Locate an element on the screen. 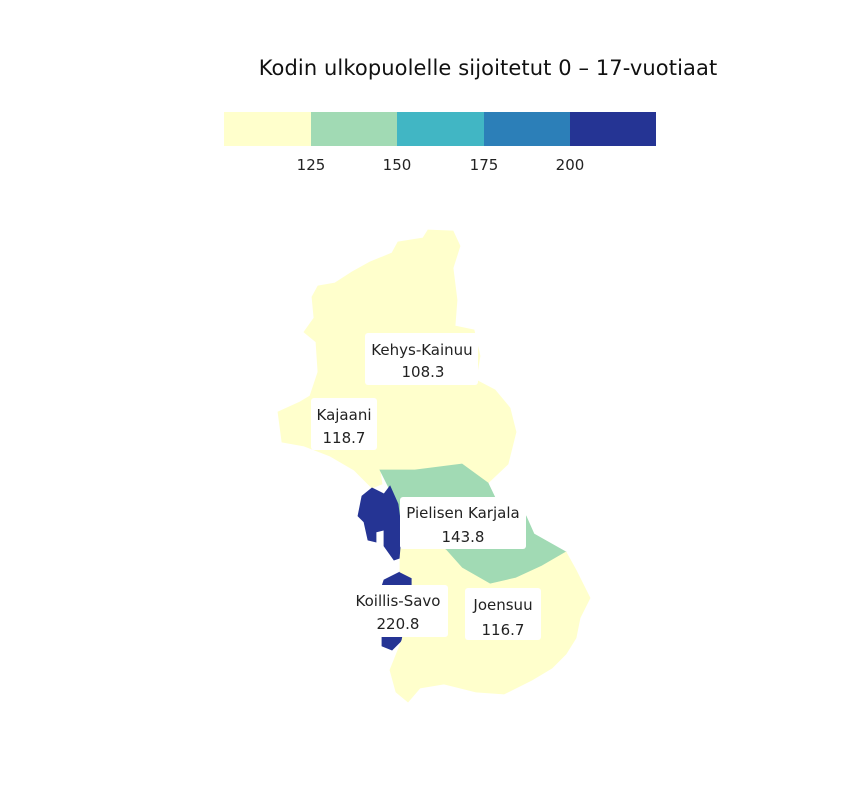 The width and height of the screenshot is (864, 792). region-koillis-savo-north is located at coordinates (380, 523).